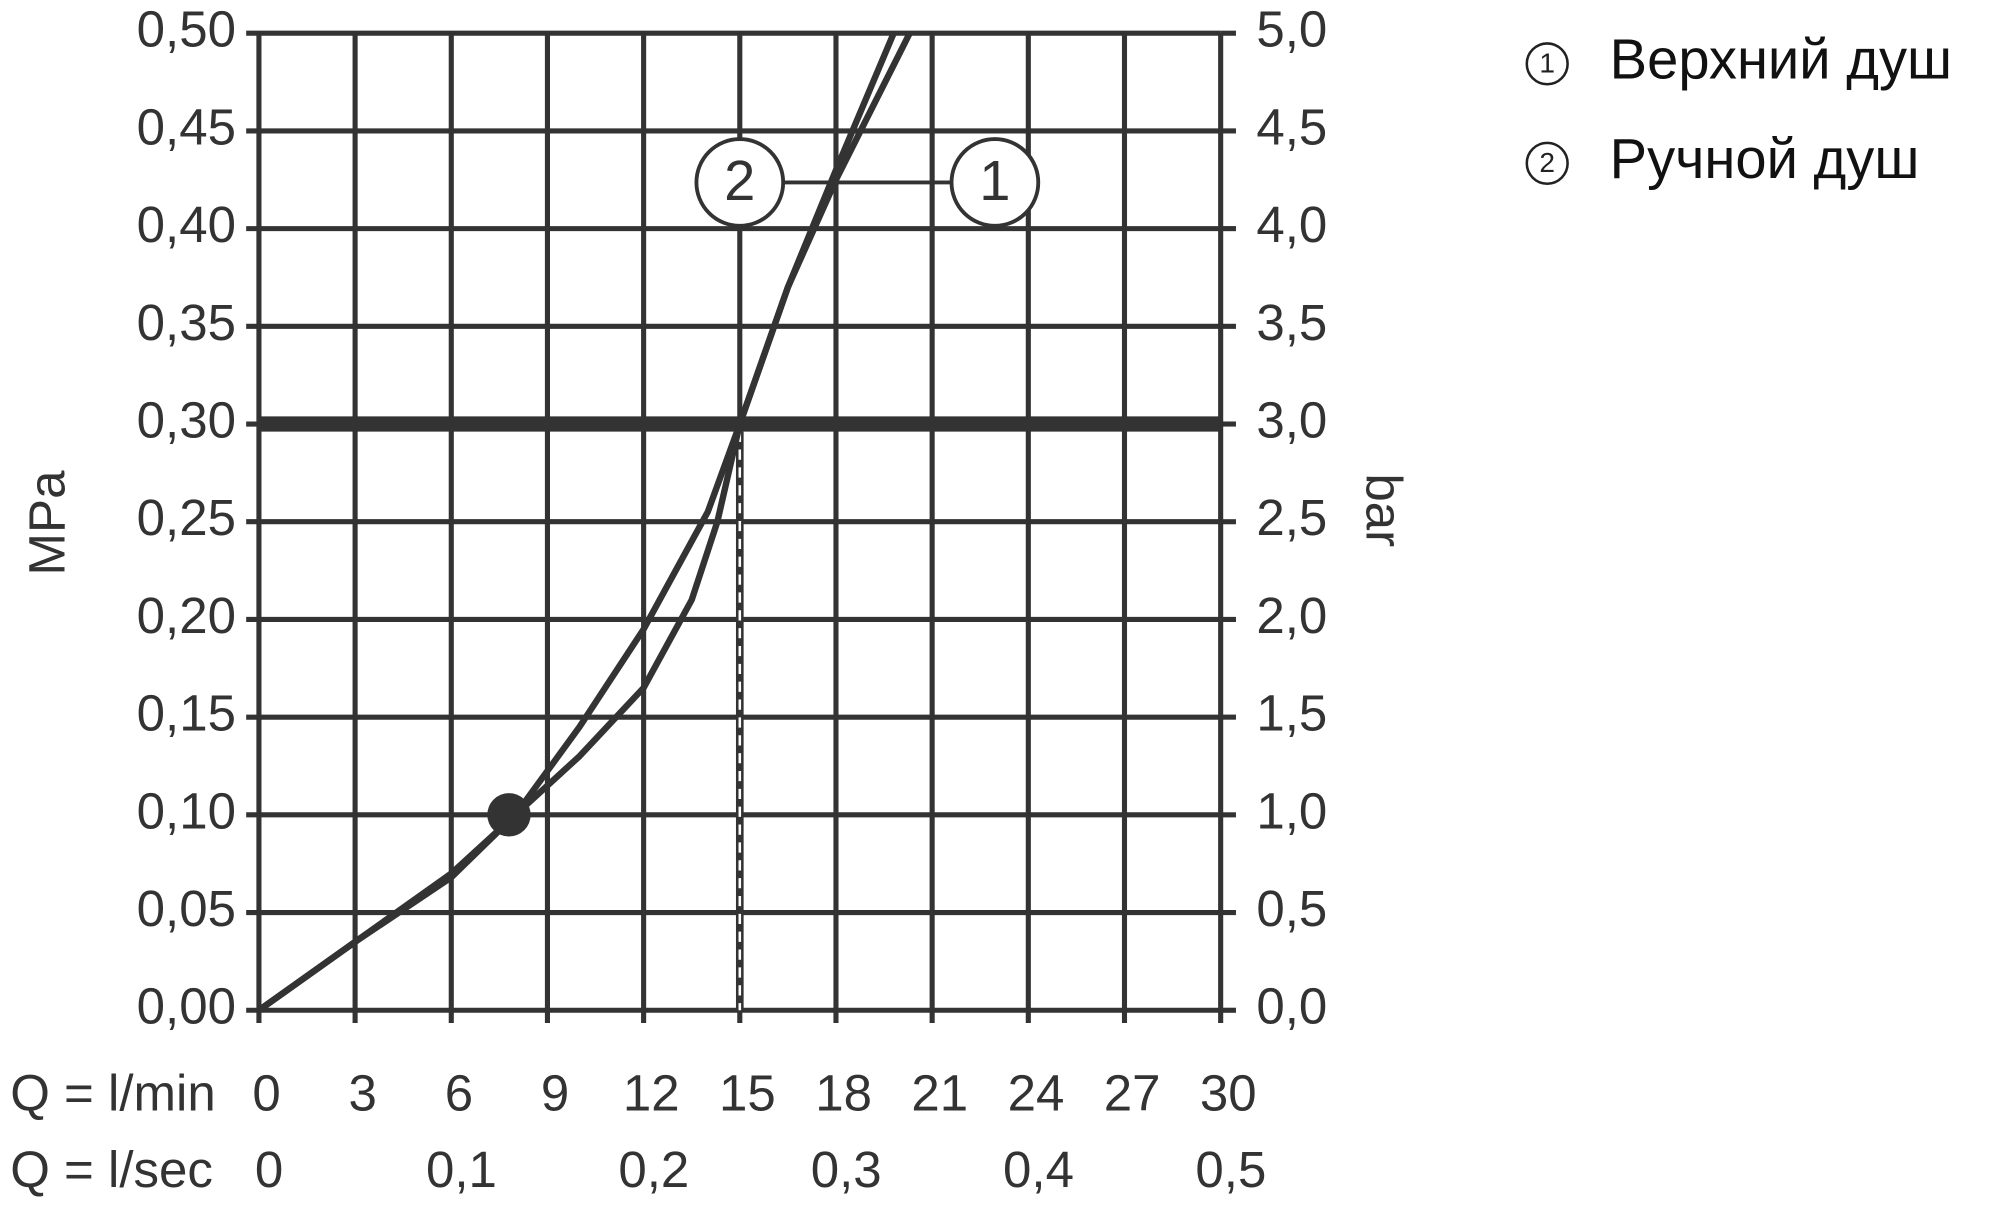  I want to click on legend-number: 2, so click(1547, 162).